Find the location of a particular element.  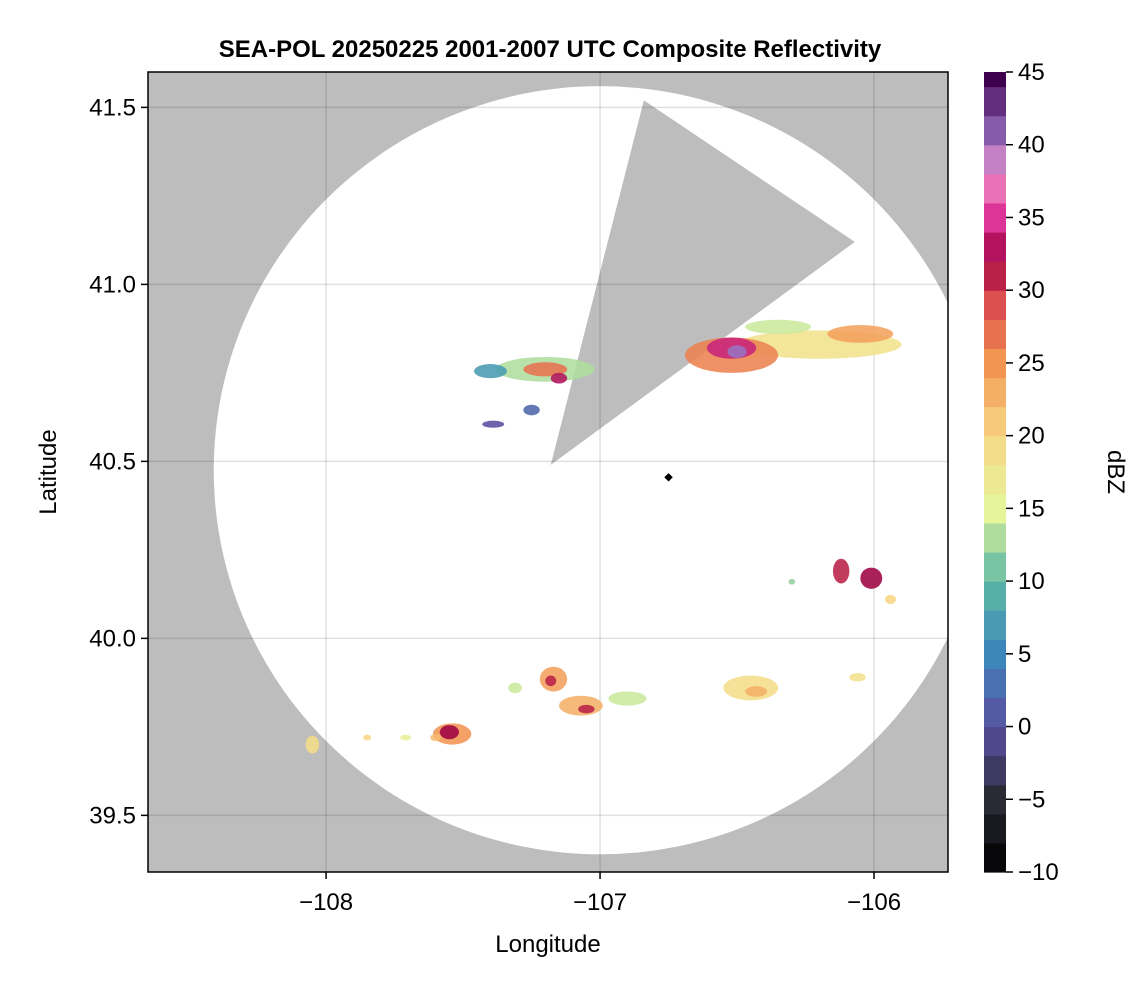

colorbar-tick-label: 25 is located at coordinates (1031, 363).